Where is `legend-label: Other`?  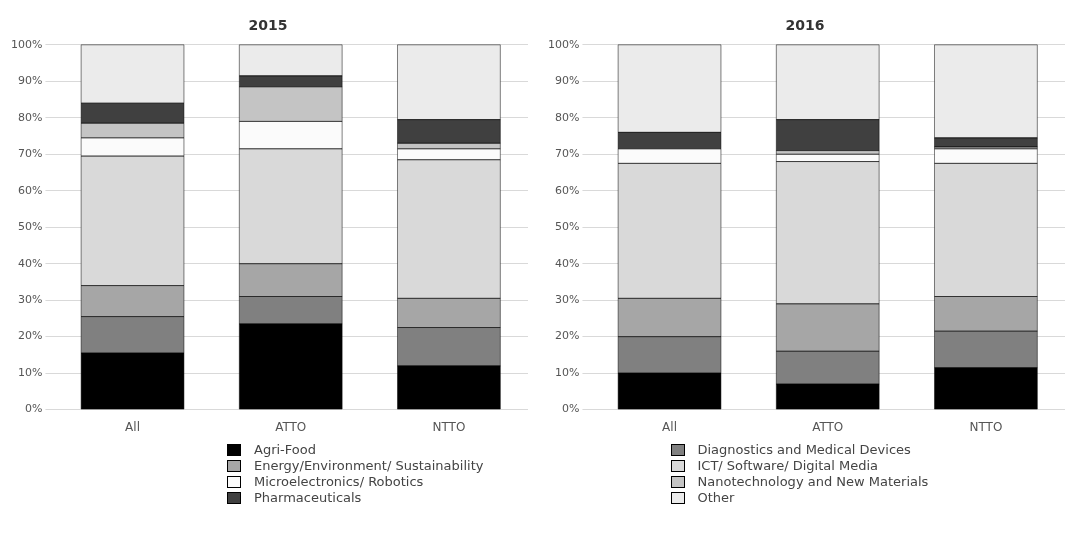 legend-label: Other is located at coordinates (716, 498).